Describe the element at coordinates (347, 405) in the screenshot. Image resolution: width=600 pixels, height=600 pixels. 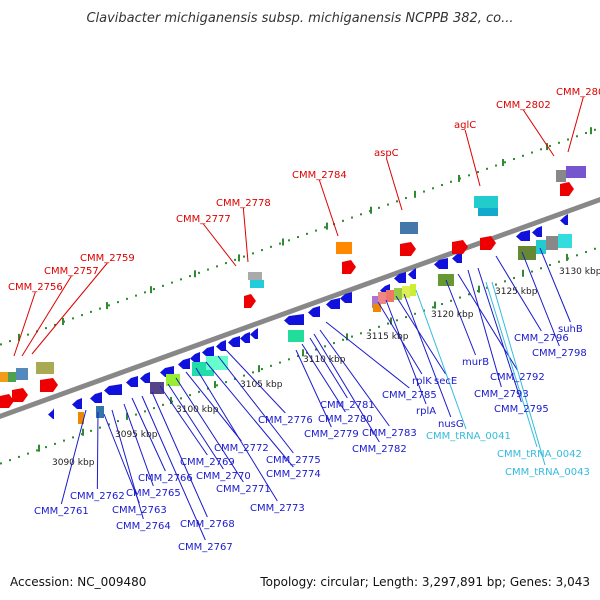
I see `bottom-gene-label: CMM_2781` at that location.